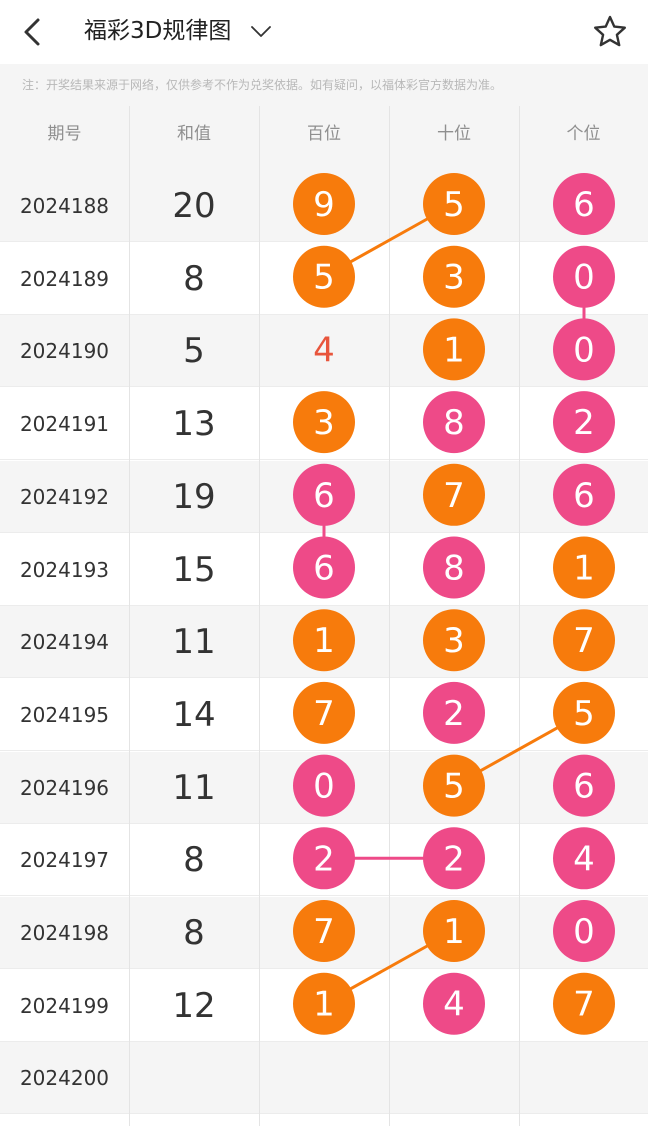  What do you see at coordinates (158, 31) in the screenshot?
I see `page-title: 福彩3D规律图` at bounding box center [158, 31].